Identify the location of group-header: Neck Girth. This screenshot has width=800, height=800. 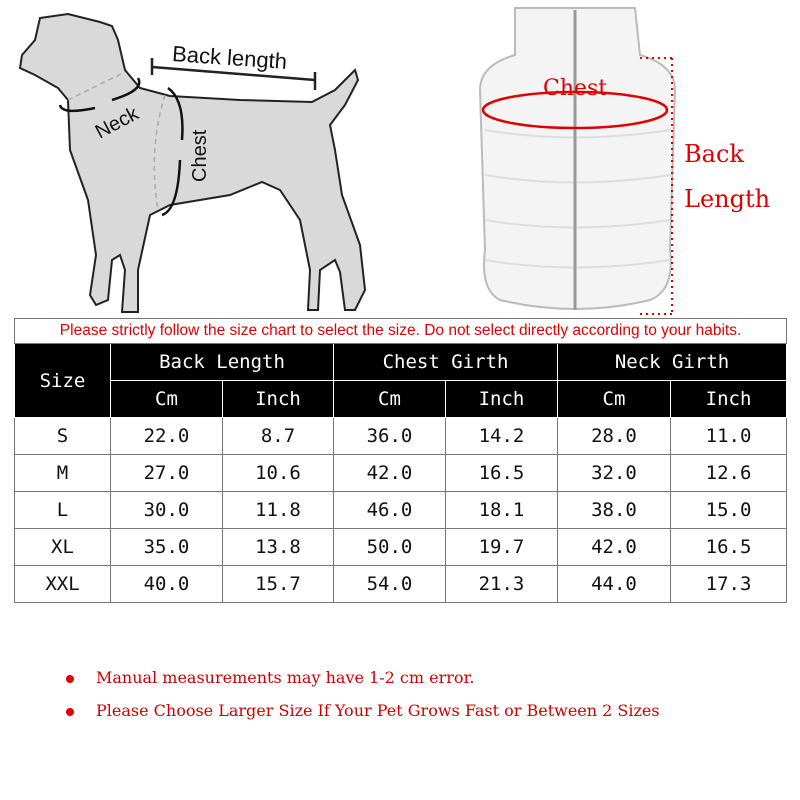
(672, 362).